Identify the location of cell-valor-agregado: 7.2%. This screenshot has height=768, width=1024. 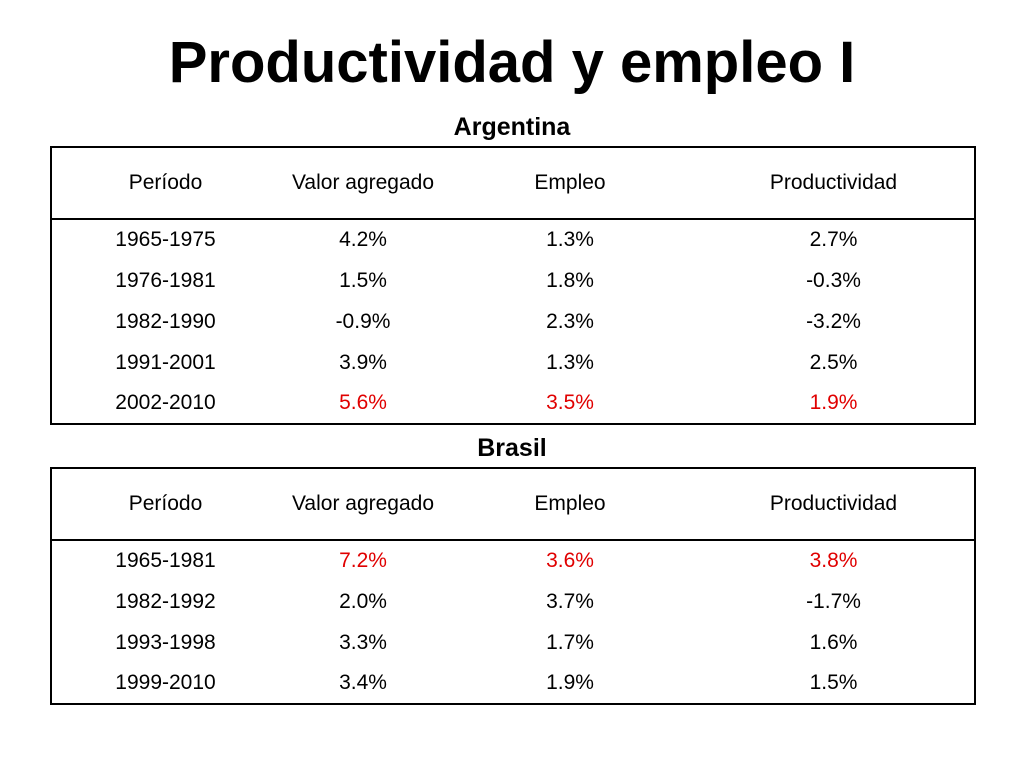
(363, 560).